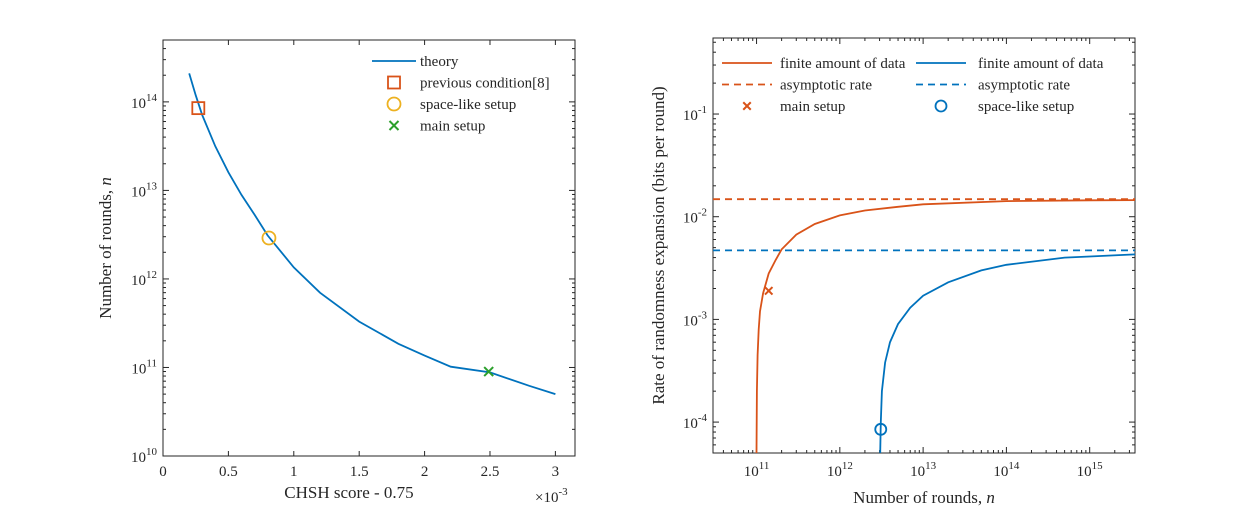 The image size is (1253, 516). I want to click on legend-entry: previous condition[8], so click(485, 84).